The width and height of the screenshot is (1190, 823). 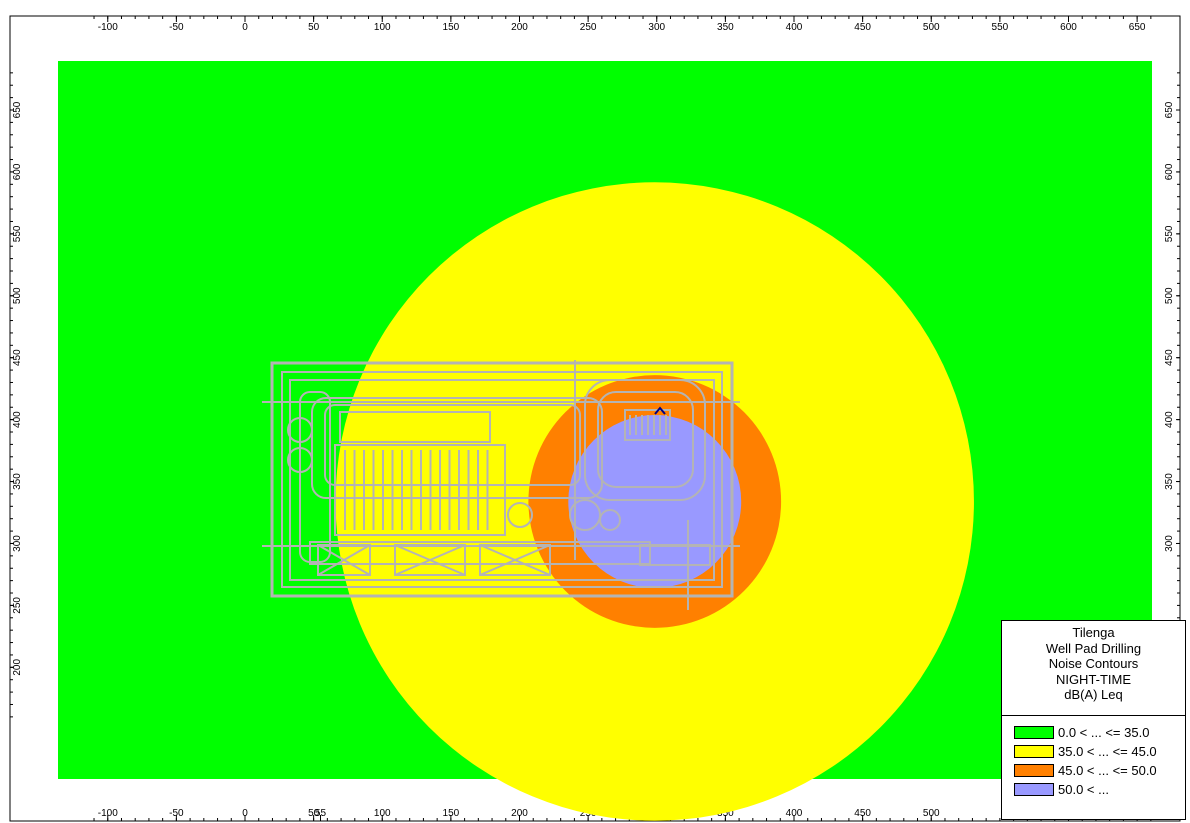 What do you see at coordinates (1068, 27) in the screenshot?
I see `x-tick-label-top: 600` at bounding box center [1068, 27].